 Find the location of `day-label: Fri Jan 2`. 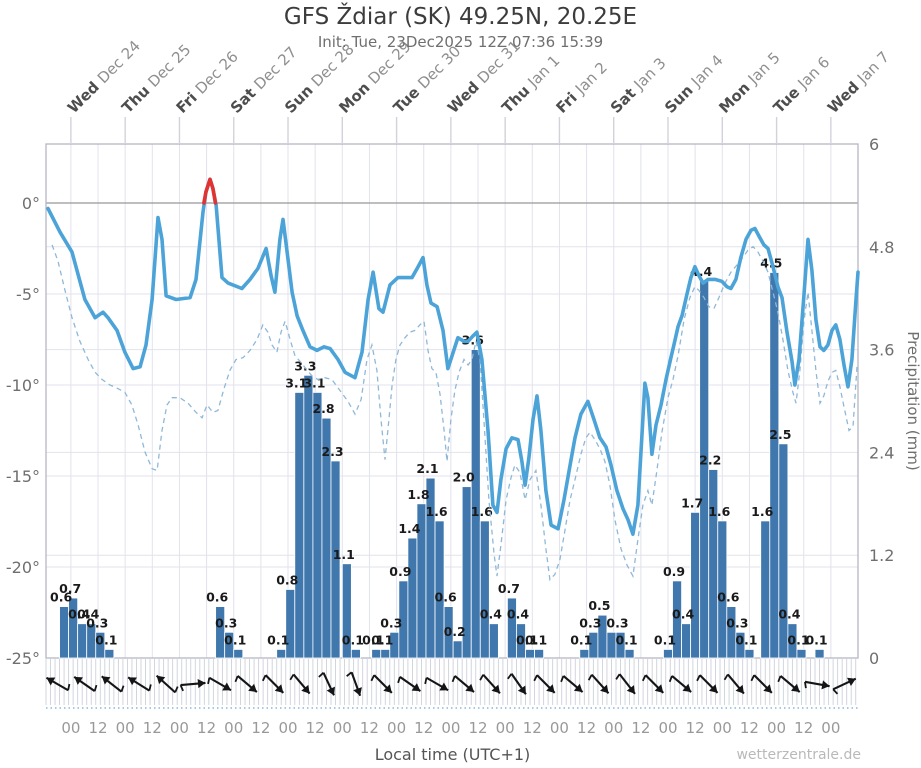

day-label: Fri Jan 2 is located at coordinates (582, 87).